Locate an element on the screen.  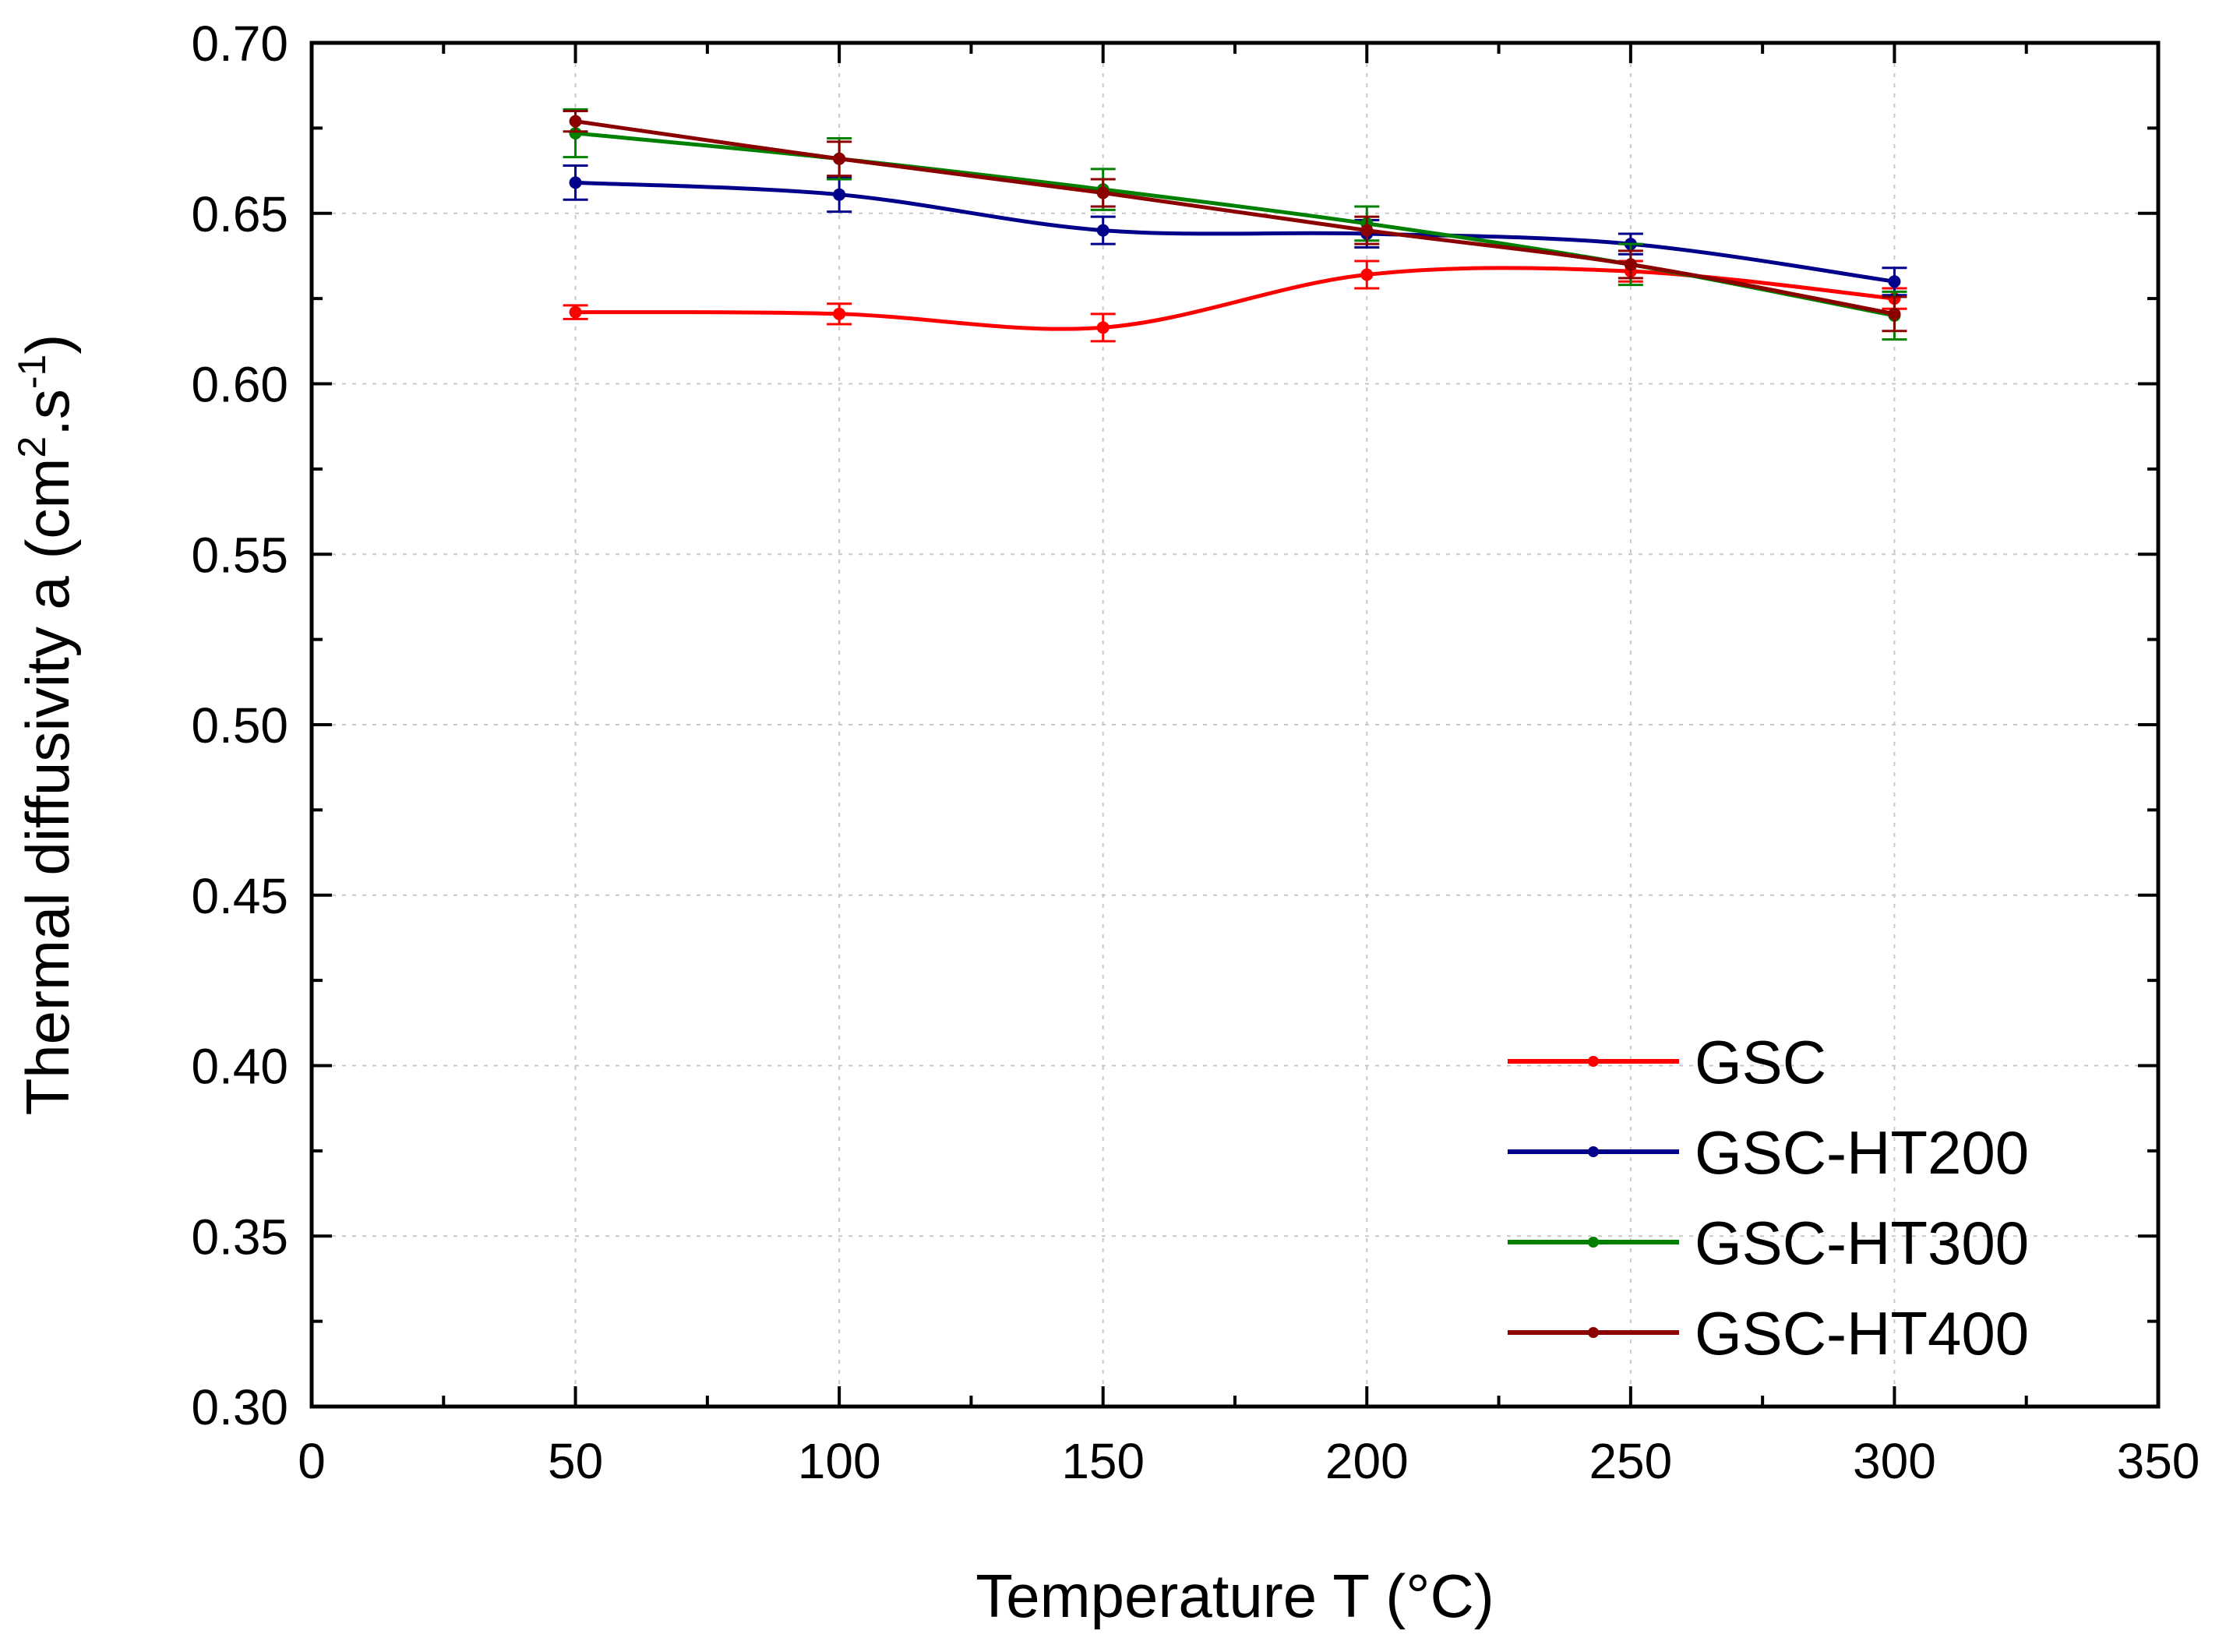
legend-label: GSC-HT200 is located at coordinates (1862, 1153).